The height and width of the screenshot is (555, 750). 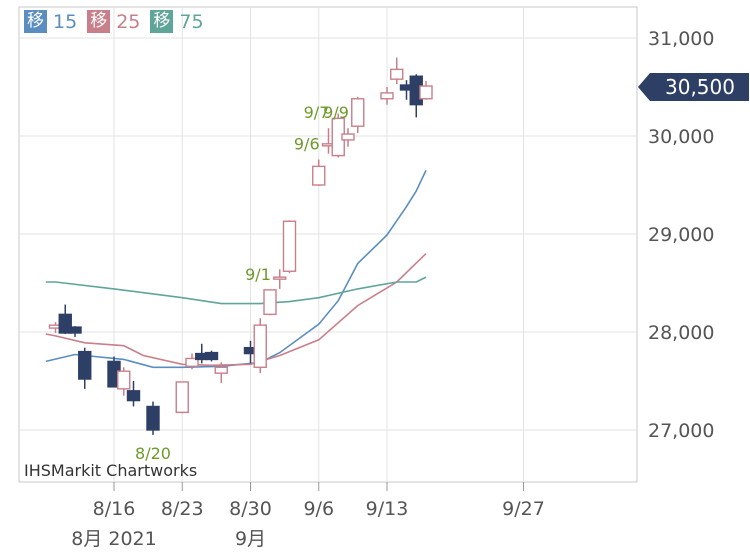 What do you see at coordinates (681, 235) in the screenshot?
I see `y-tick-label: 29,000` at bounding box center [681, 235].